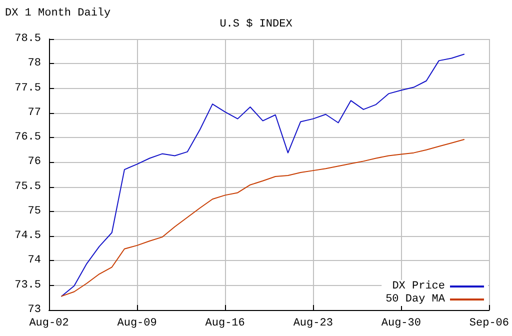 This screenshot has height=336, width=512. What do you see at coordinates (27, 39) in the screenshot?
I see `y-tick-label: 78.5` at bounding box center [27, 39].